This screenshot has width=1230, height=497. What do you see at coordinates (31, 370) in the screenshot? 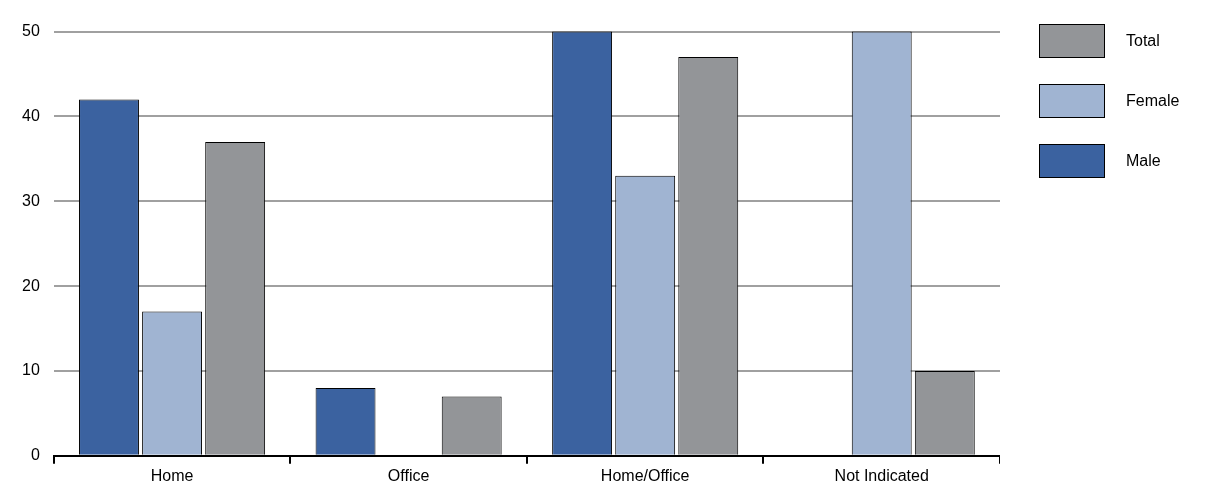
I see `y-tick-label: 10` at bounding box center [31, 370].